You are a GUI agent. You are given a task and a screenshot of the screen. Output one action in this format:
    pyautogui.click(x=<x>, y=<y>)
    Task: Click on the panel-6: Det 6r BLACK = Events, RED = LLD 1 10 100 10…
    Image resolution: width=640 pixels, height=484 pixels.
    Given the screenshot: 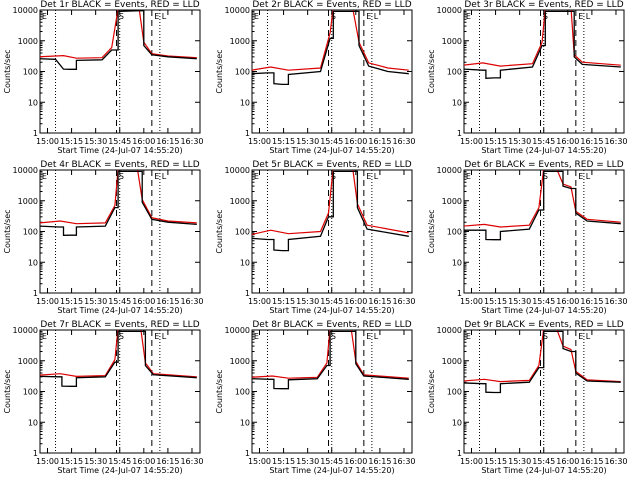 What is the action you would take?
    pyautogui.click(x=527, y=237)
    